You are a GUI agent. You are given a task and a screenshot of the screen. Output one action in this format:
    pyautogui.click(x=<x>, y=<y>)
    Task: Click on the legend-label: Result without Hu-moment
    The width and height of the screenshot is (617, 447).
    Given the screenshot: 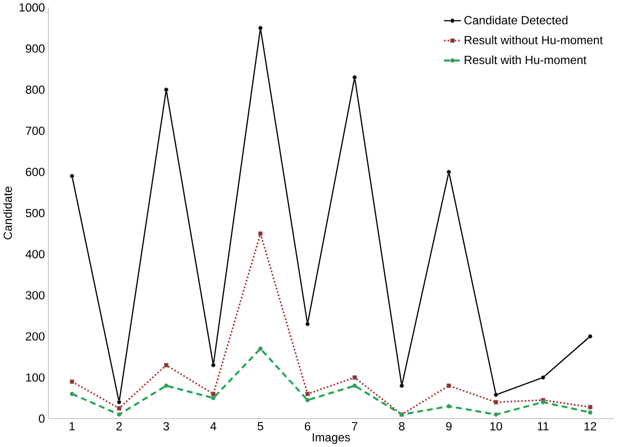 What is the action you would take?
    pyautogui.click(x=533, y=40)
    